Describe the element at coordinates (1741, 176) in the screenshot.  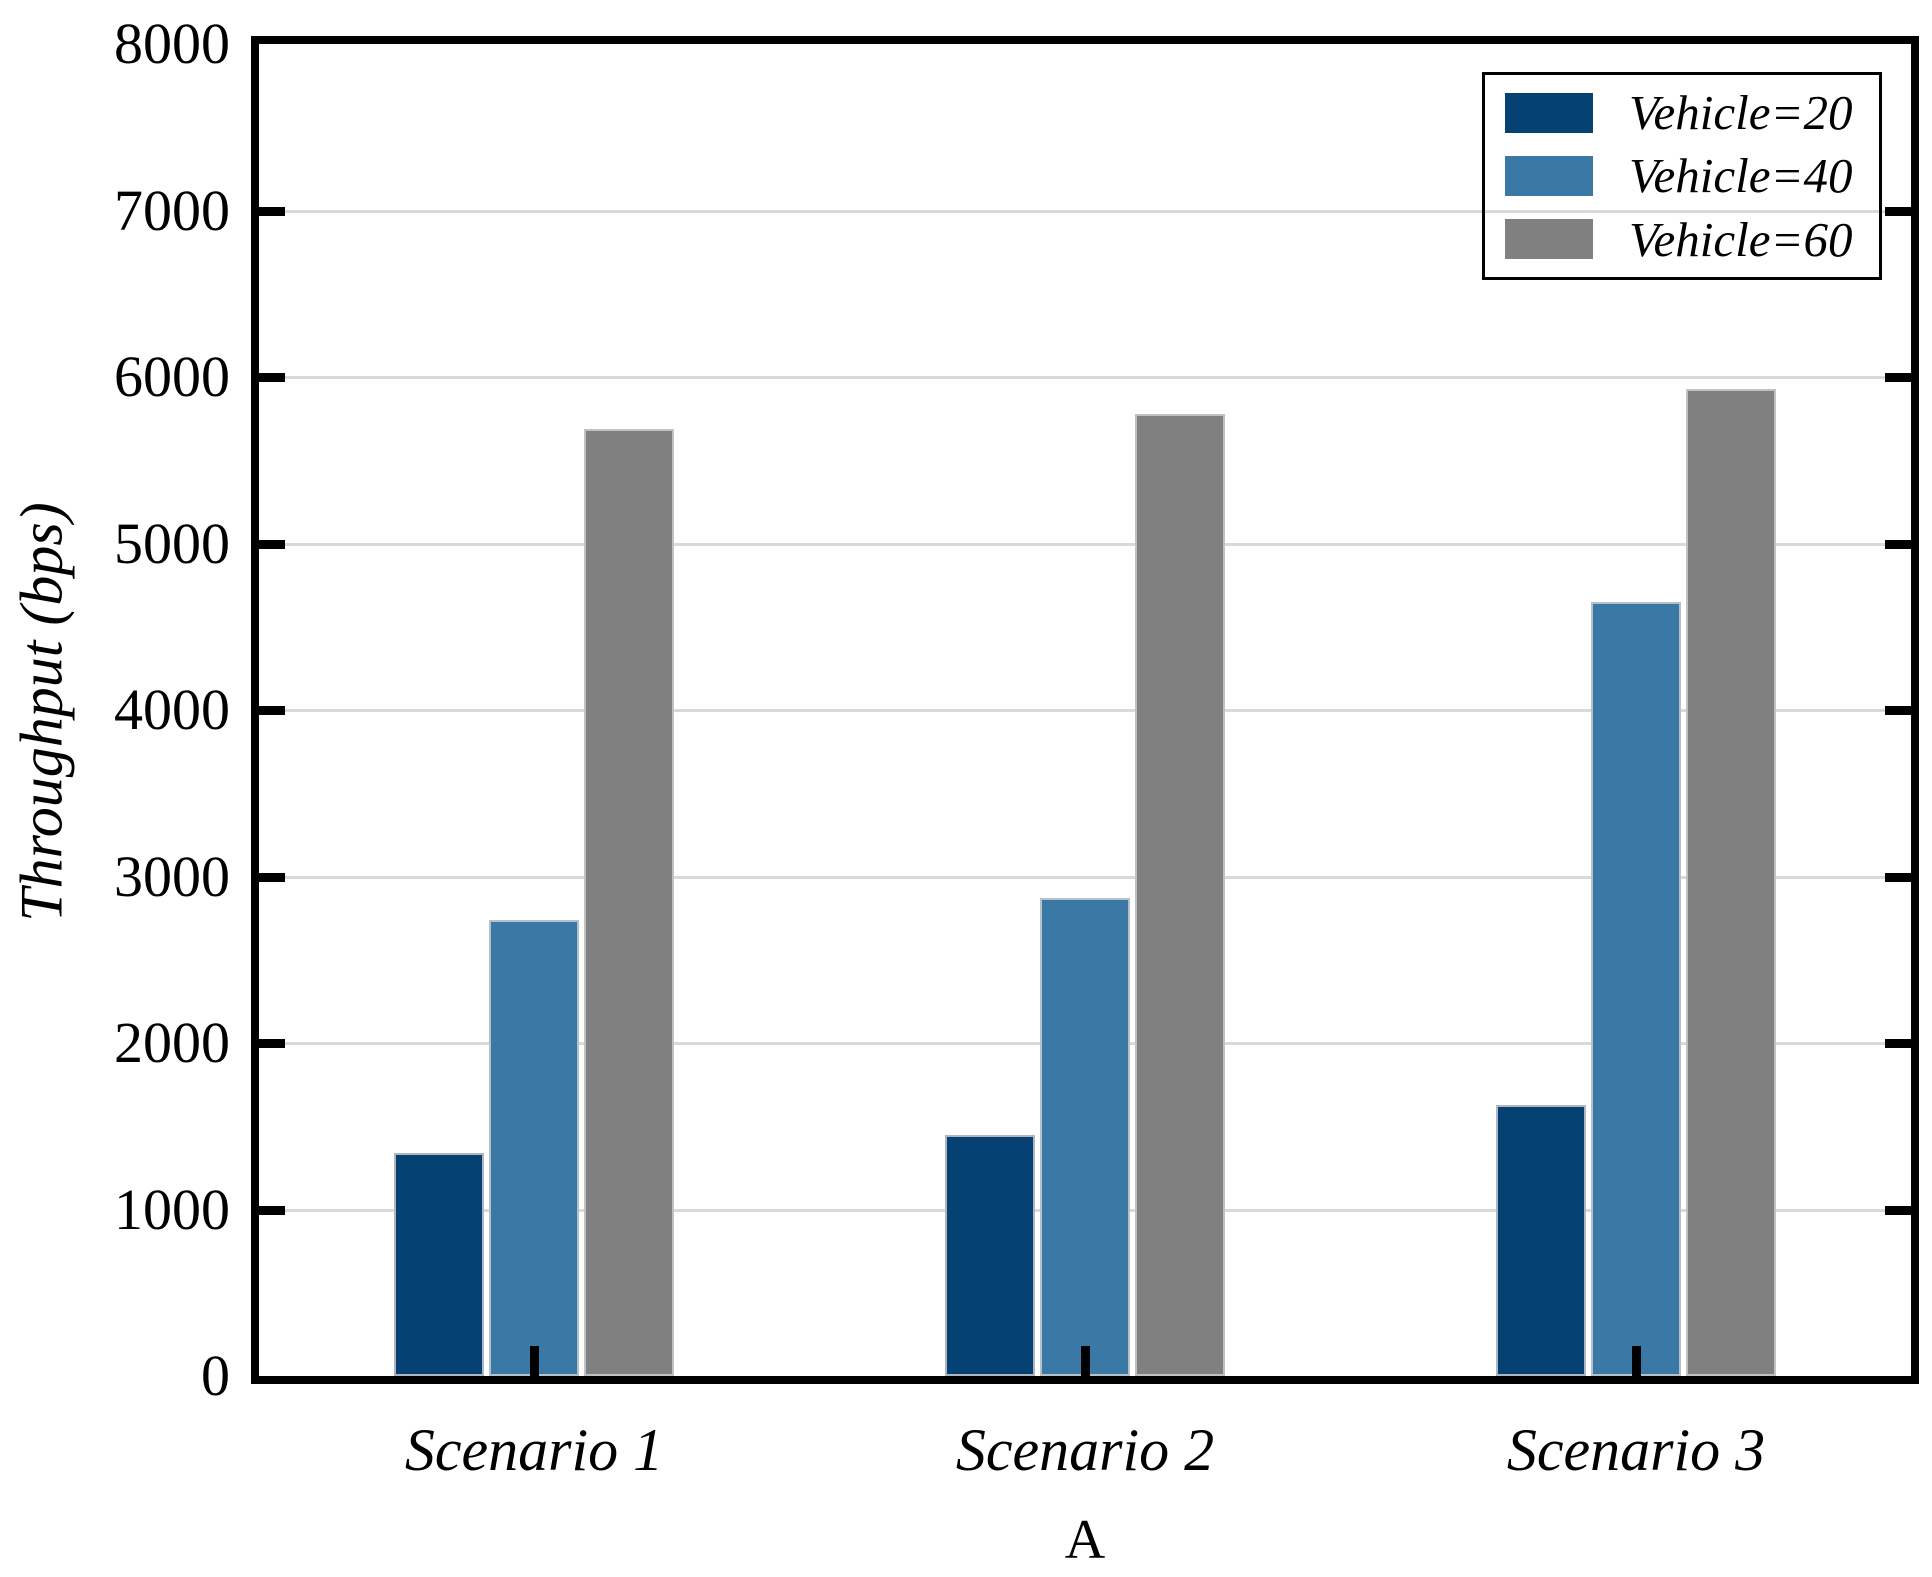
I see `legend-label: Vehicle=40` at that location.